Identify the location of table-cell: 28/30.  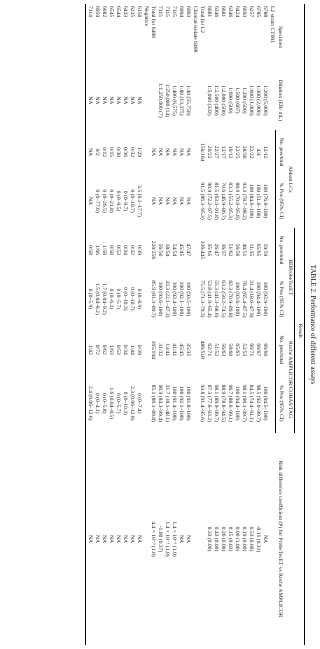
(244, 152).